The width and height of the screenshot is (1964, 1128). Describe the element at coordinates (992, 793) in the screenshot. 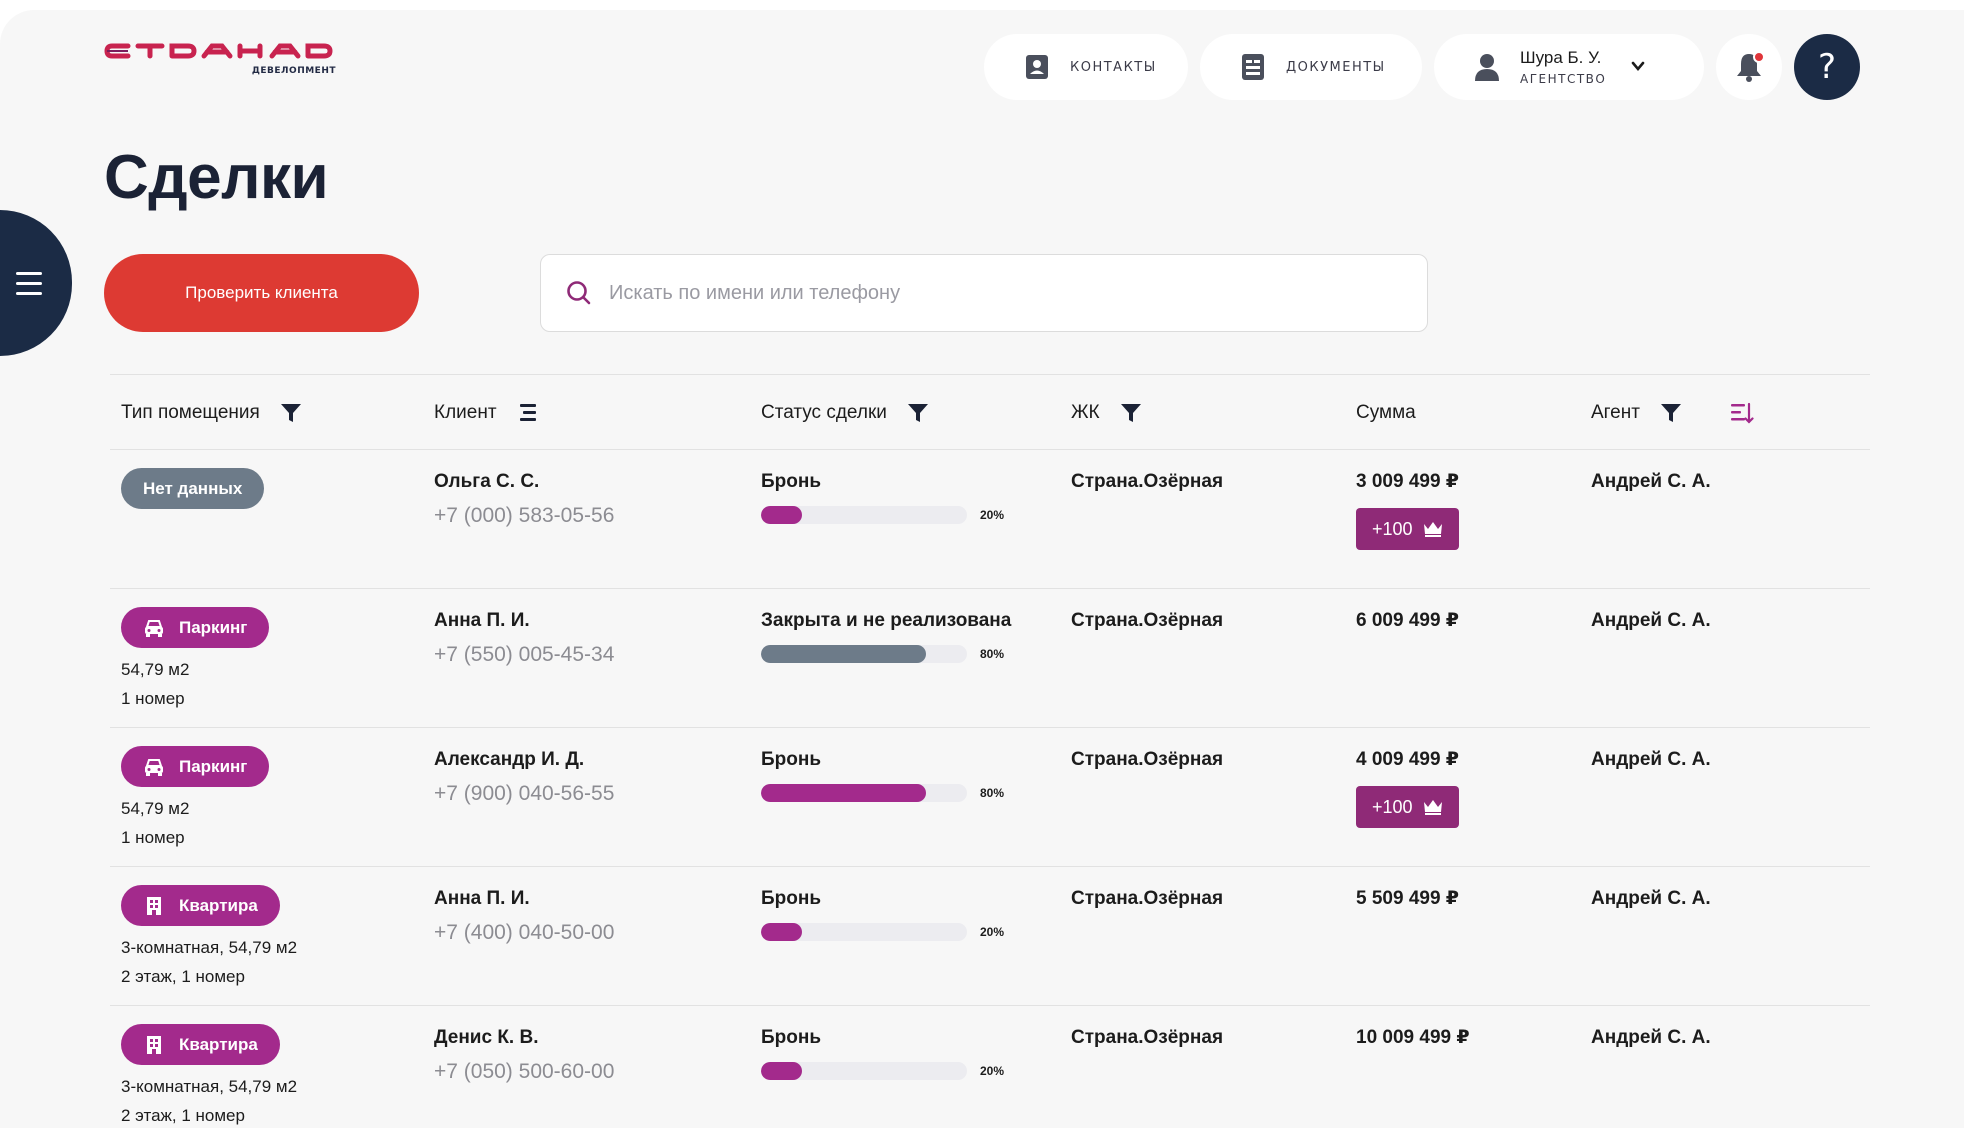

I see `progress-percent: 80%` at that location.